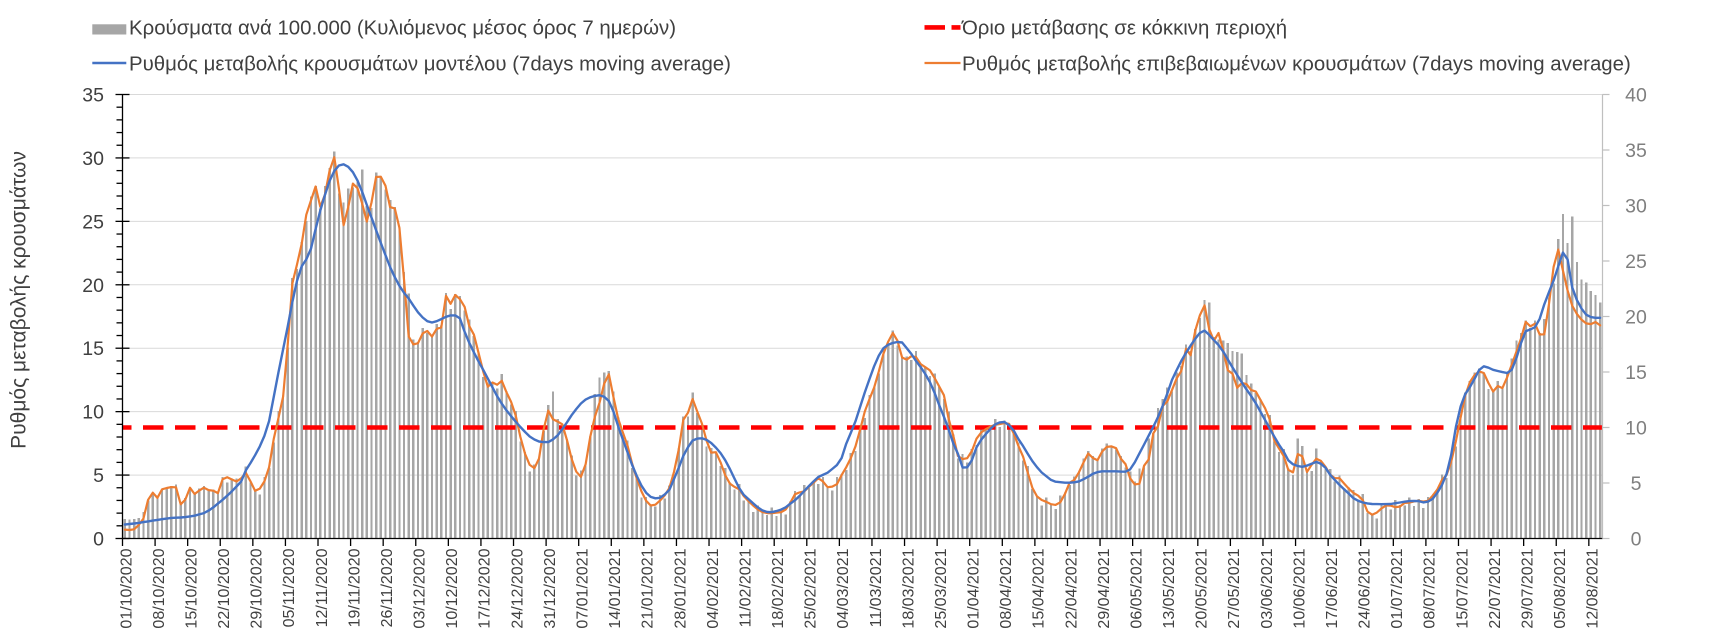 Image resolution: width=1712 pixels, height=641 pixels. I want to click on svg-text: 31/12/2020, so click(550, 588).